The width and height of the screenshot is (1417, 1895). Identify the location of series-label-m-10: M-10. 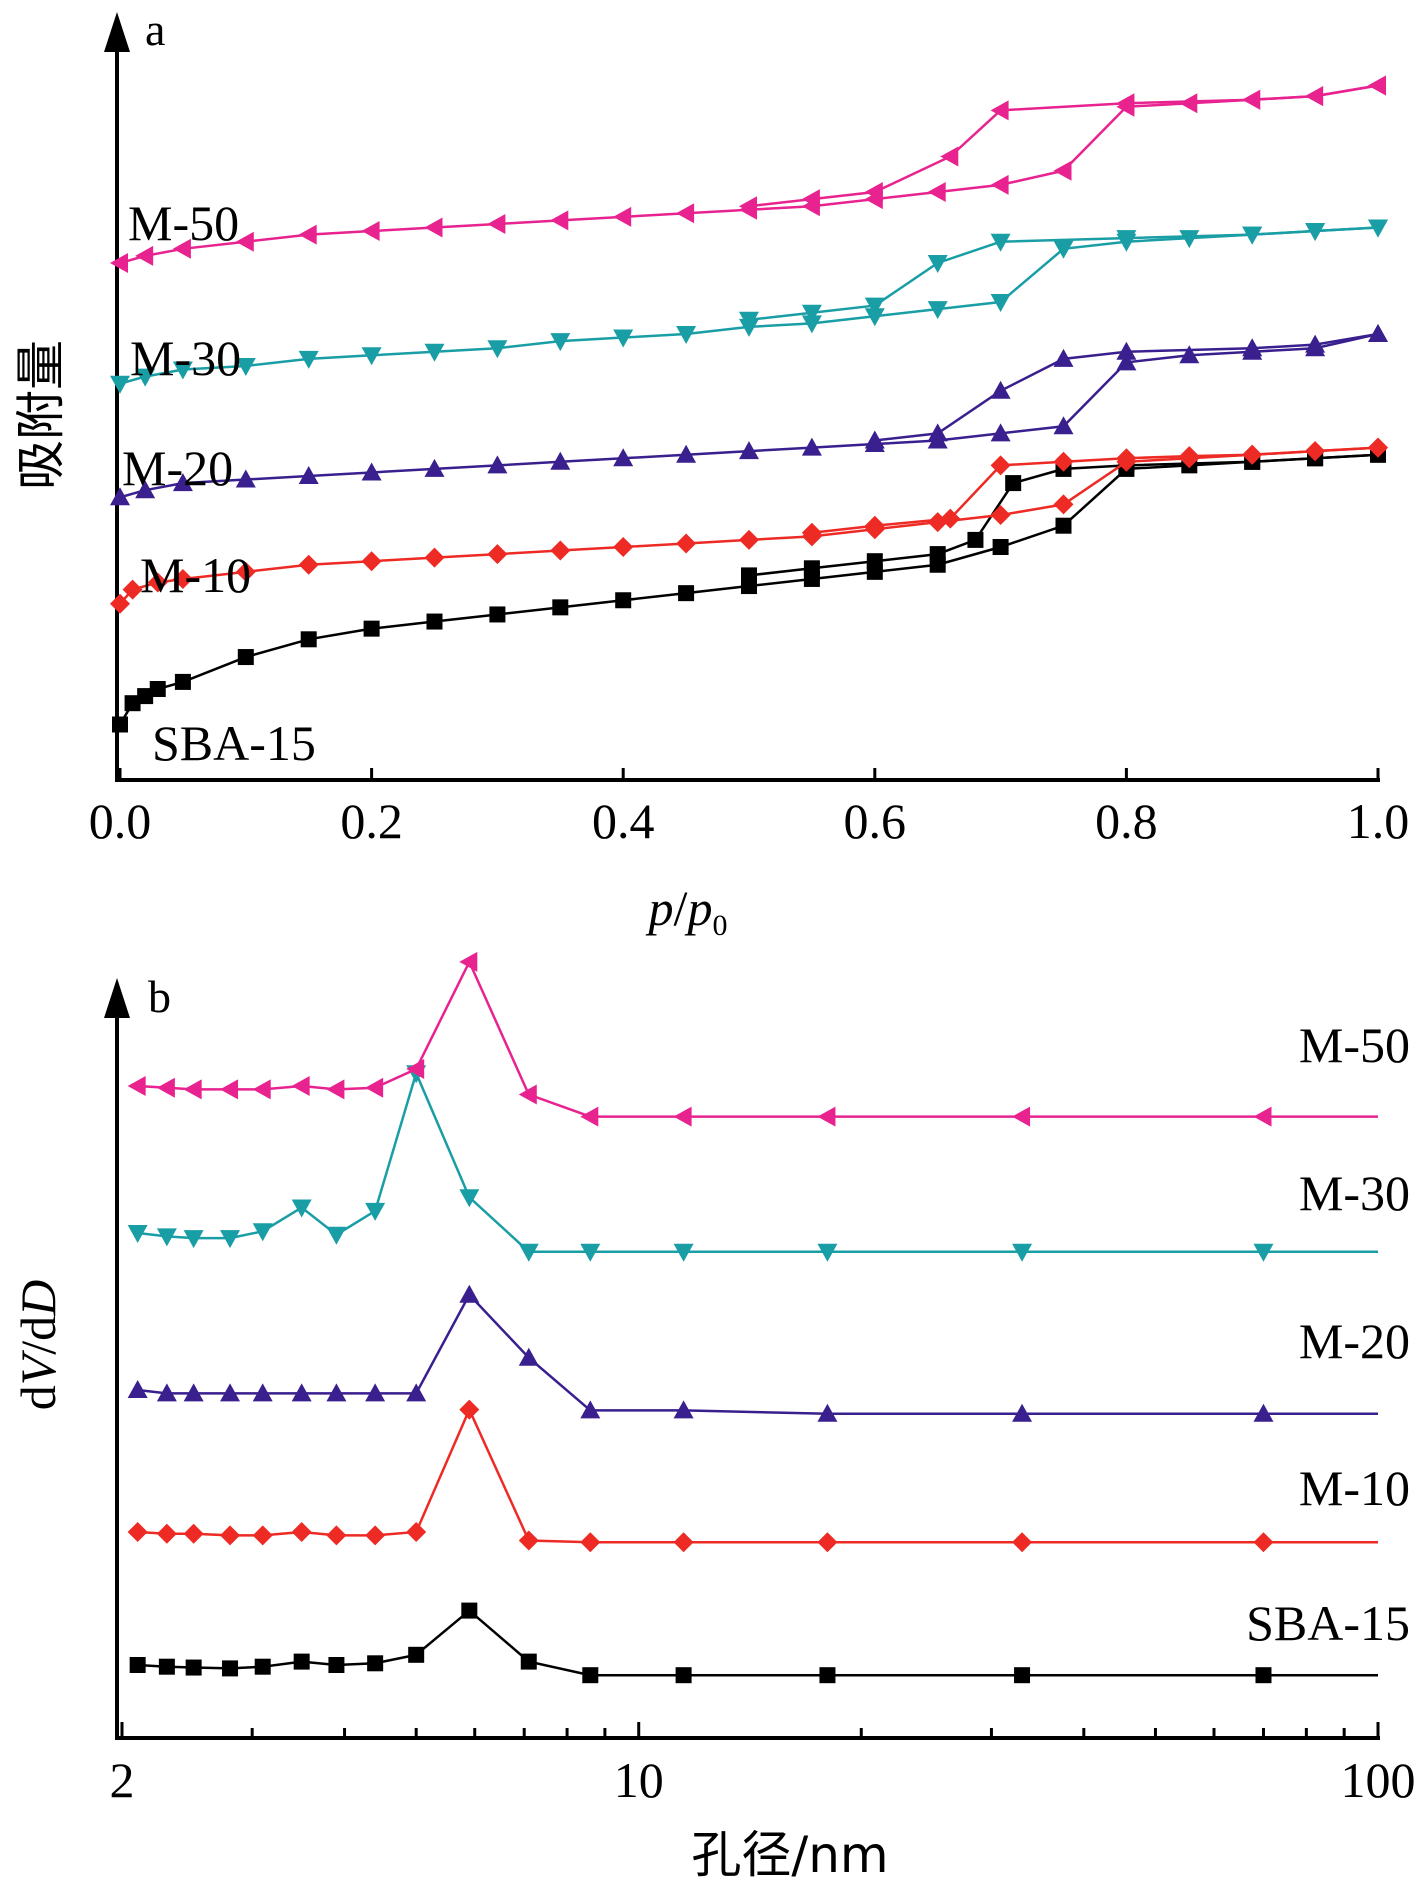
(195, 575).